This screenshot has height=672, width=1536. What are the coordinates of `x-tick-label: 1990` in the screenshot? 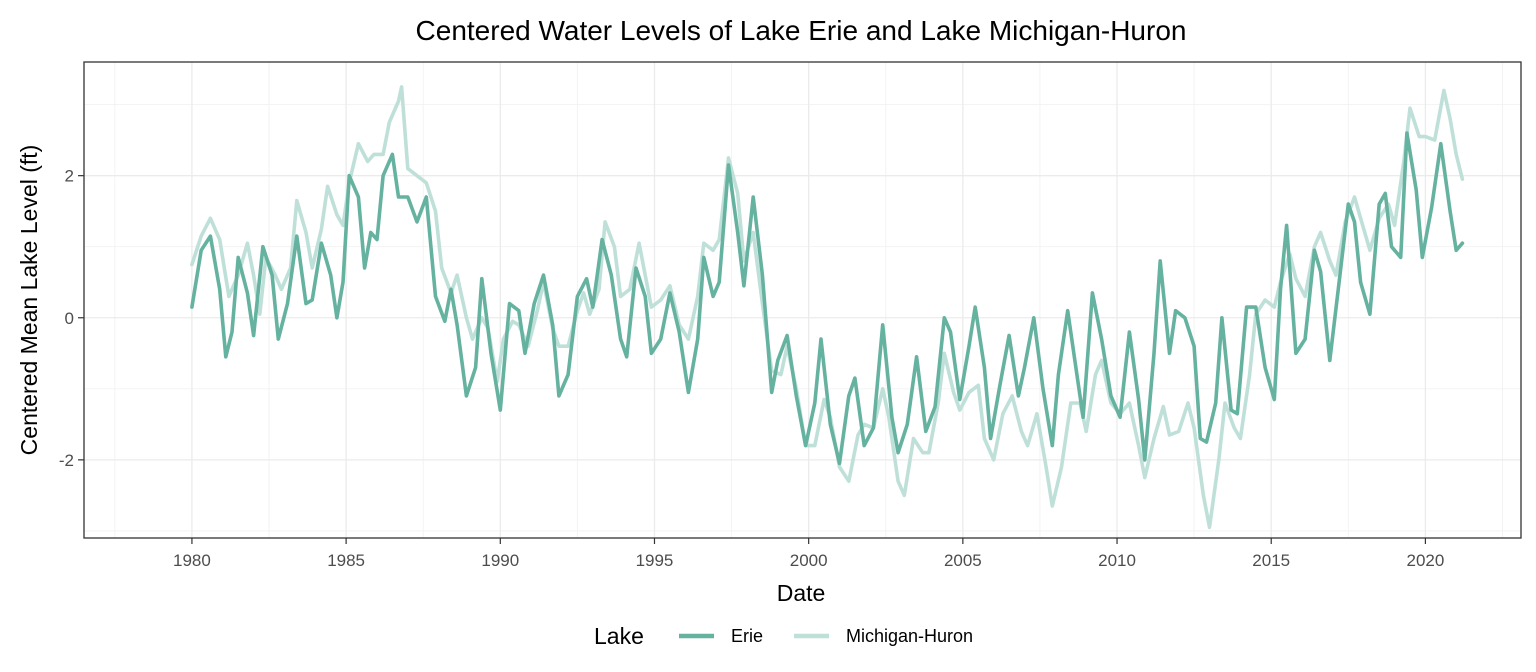 It's located at (500, 560).